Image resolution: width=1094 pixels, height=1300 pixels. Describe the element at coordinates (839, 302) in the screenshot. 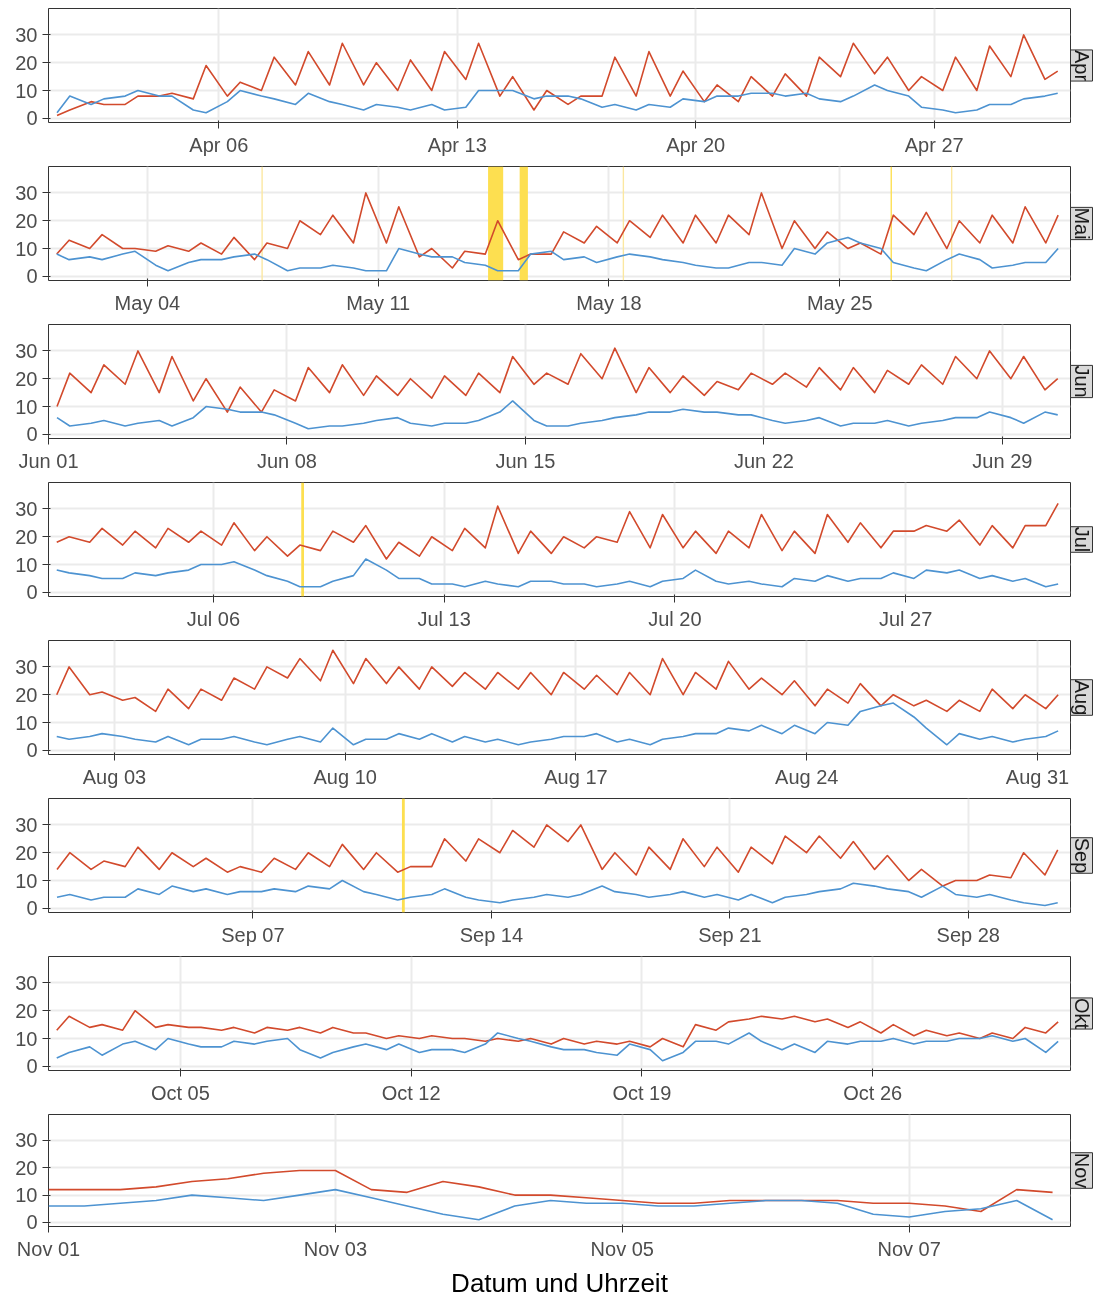

I see `x-tick-label: May 25` at that location.